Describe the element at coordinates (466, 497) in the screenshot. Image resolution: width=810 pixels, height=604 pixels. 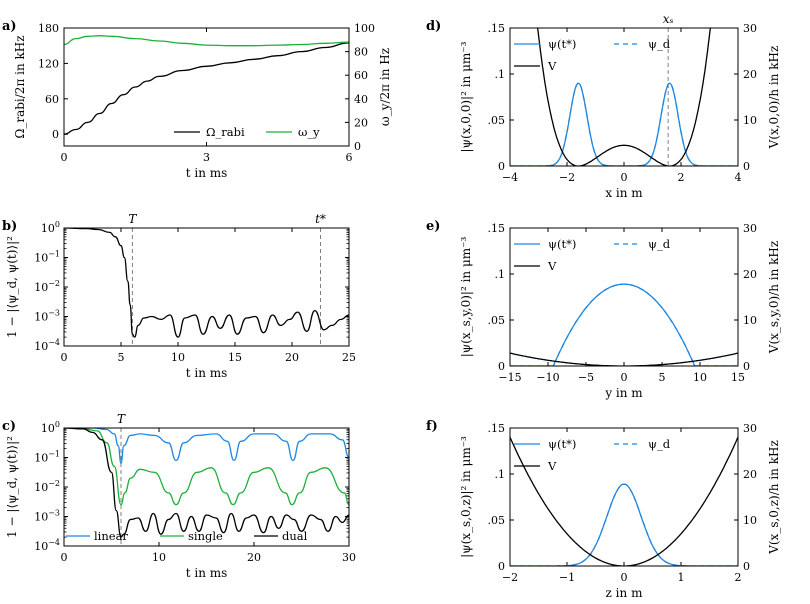
I see `y-axis-label: |ψ(x_s,0,z)|² in μm⁻³` at that location.